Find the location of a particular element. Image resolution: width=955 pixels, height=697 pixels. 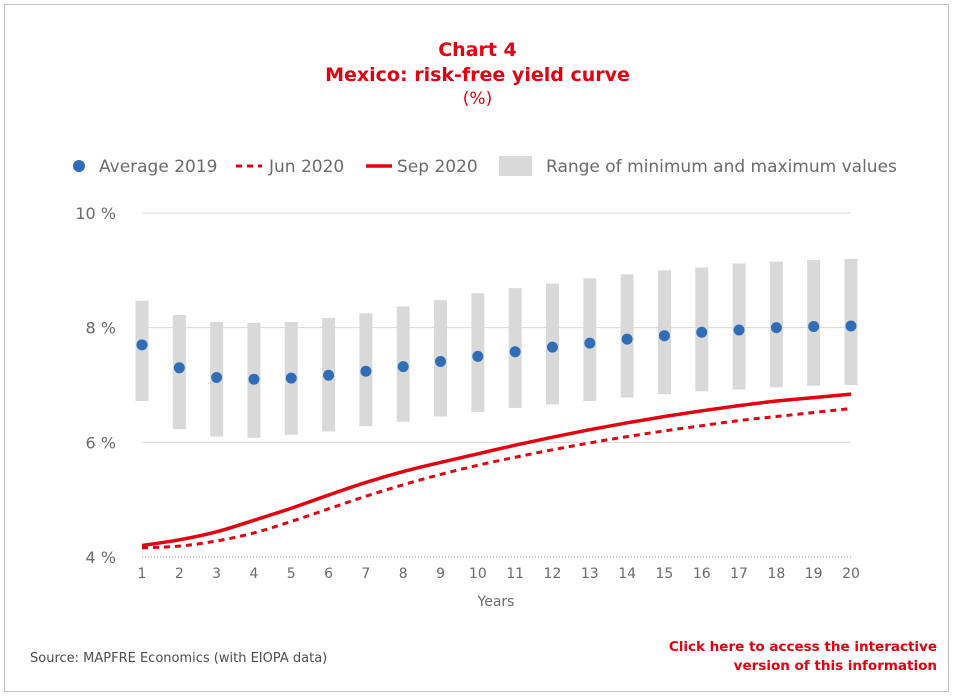

x-tick-label: 19 is located at coordinates (814, 574).